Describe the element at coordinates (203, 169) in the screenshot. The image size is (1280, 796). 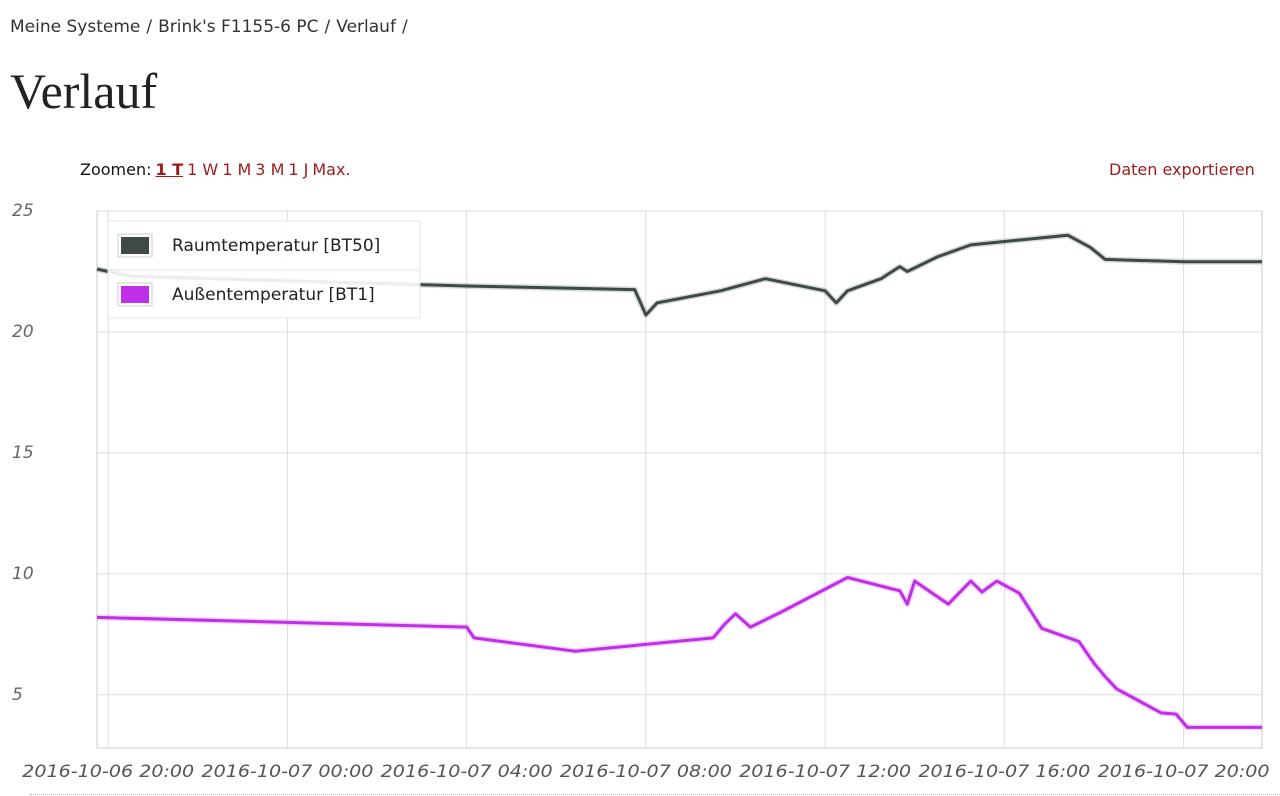
I see `zoom-option: 1 W` at that location.